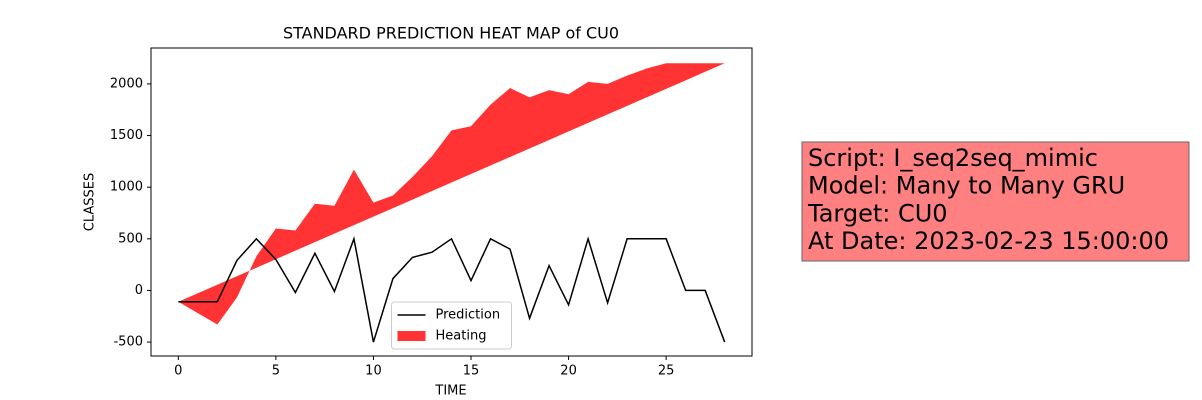  What do you see at coordinates (139, 290) in the screenshot?
I see `y-tick-label: 0` at bounding box center [139, 290].